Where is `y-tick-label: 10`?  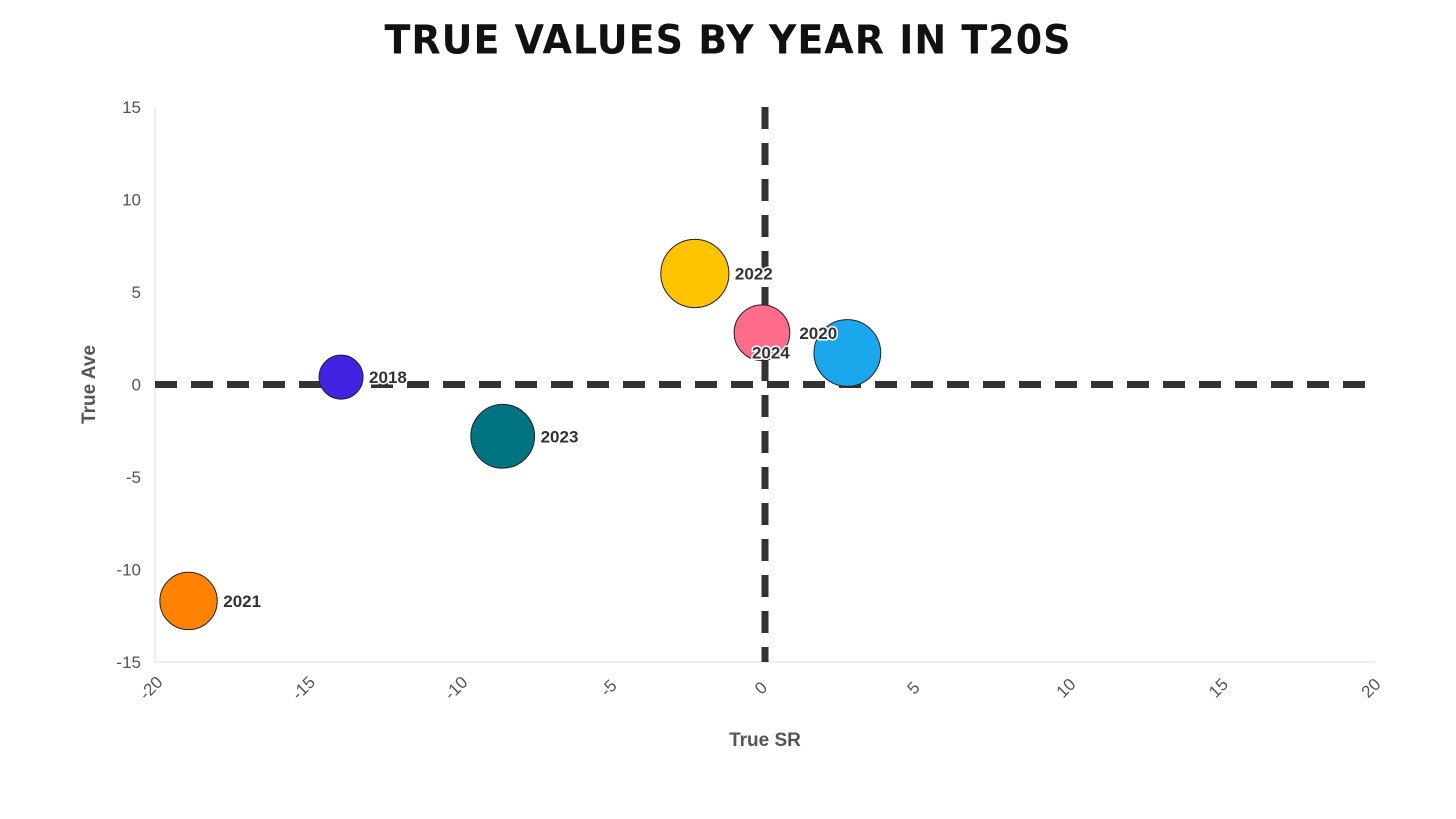
y-tick-label: 10 is located at coordinates (131, 200).